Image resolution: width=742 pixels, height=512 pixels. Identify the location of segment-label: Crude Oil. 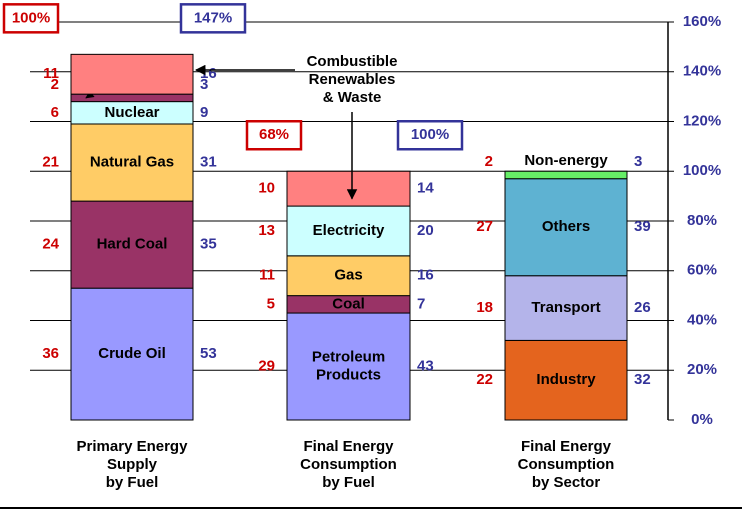
(132, 353).